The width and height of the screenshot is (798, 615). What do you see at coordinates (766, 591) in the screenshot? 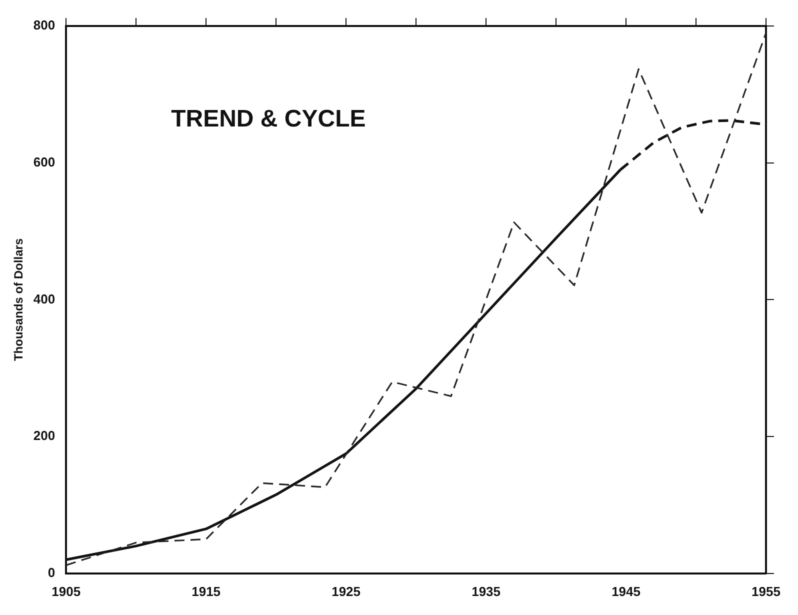
I see `x-tick-label: 1955` at bounding box center [766, 591].